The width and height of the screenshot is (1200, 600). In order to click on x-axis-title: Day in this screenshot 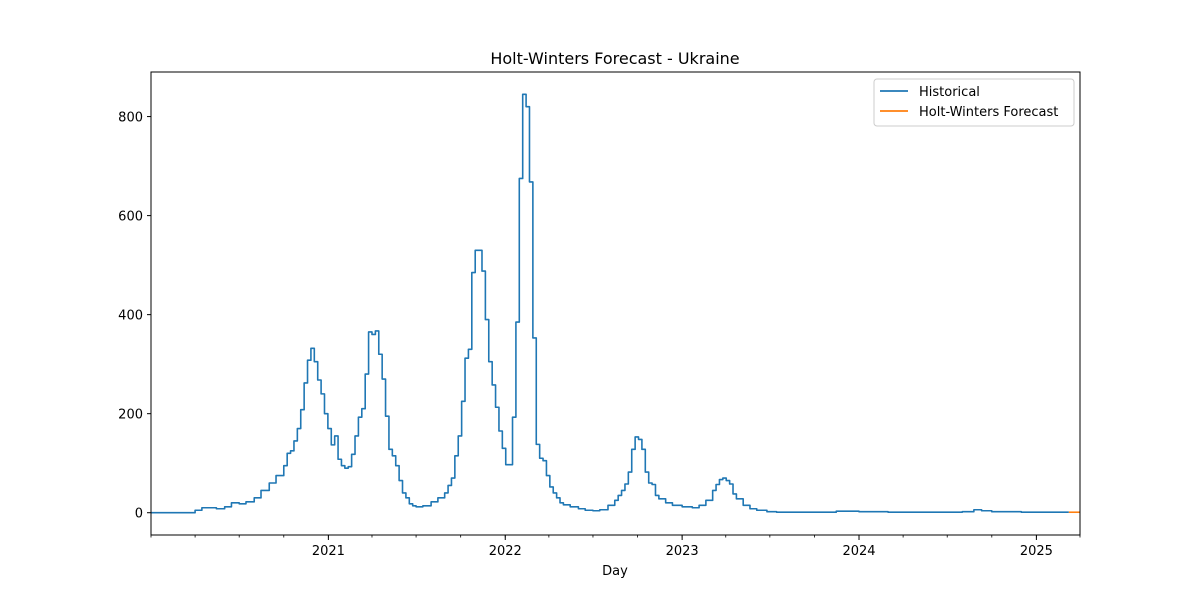, I will do `click(615, 571)`.